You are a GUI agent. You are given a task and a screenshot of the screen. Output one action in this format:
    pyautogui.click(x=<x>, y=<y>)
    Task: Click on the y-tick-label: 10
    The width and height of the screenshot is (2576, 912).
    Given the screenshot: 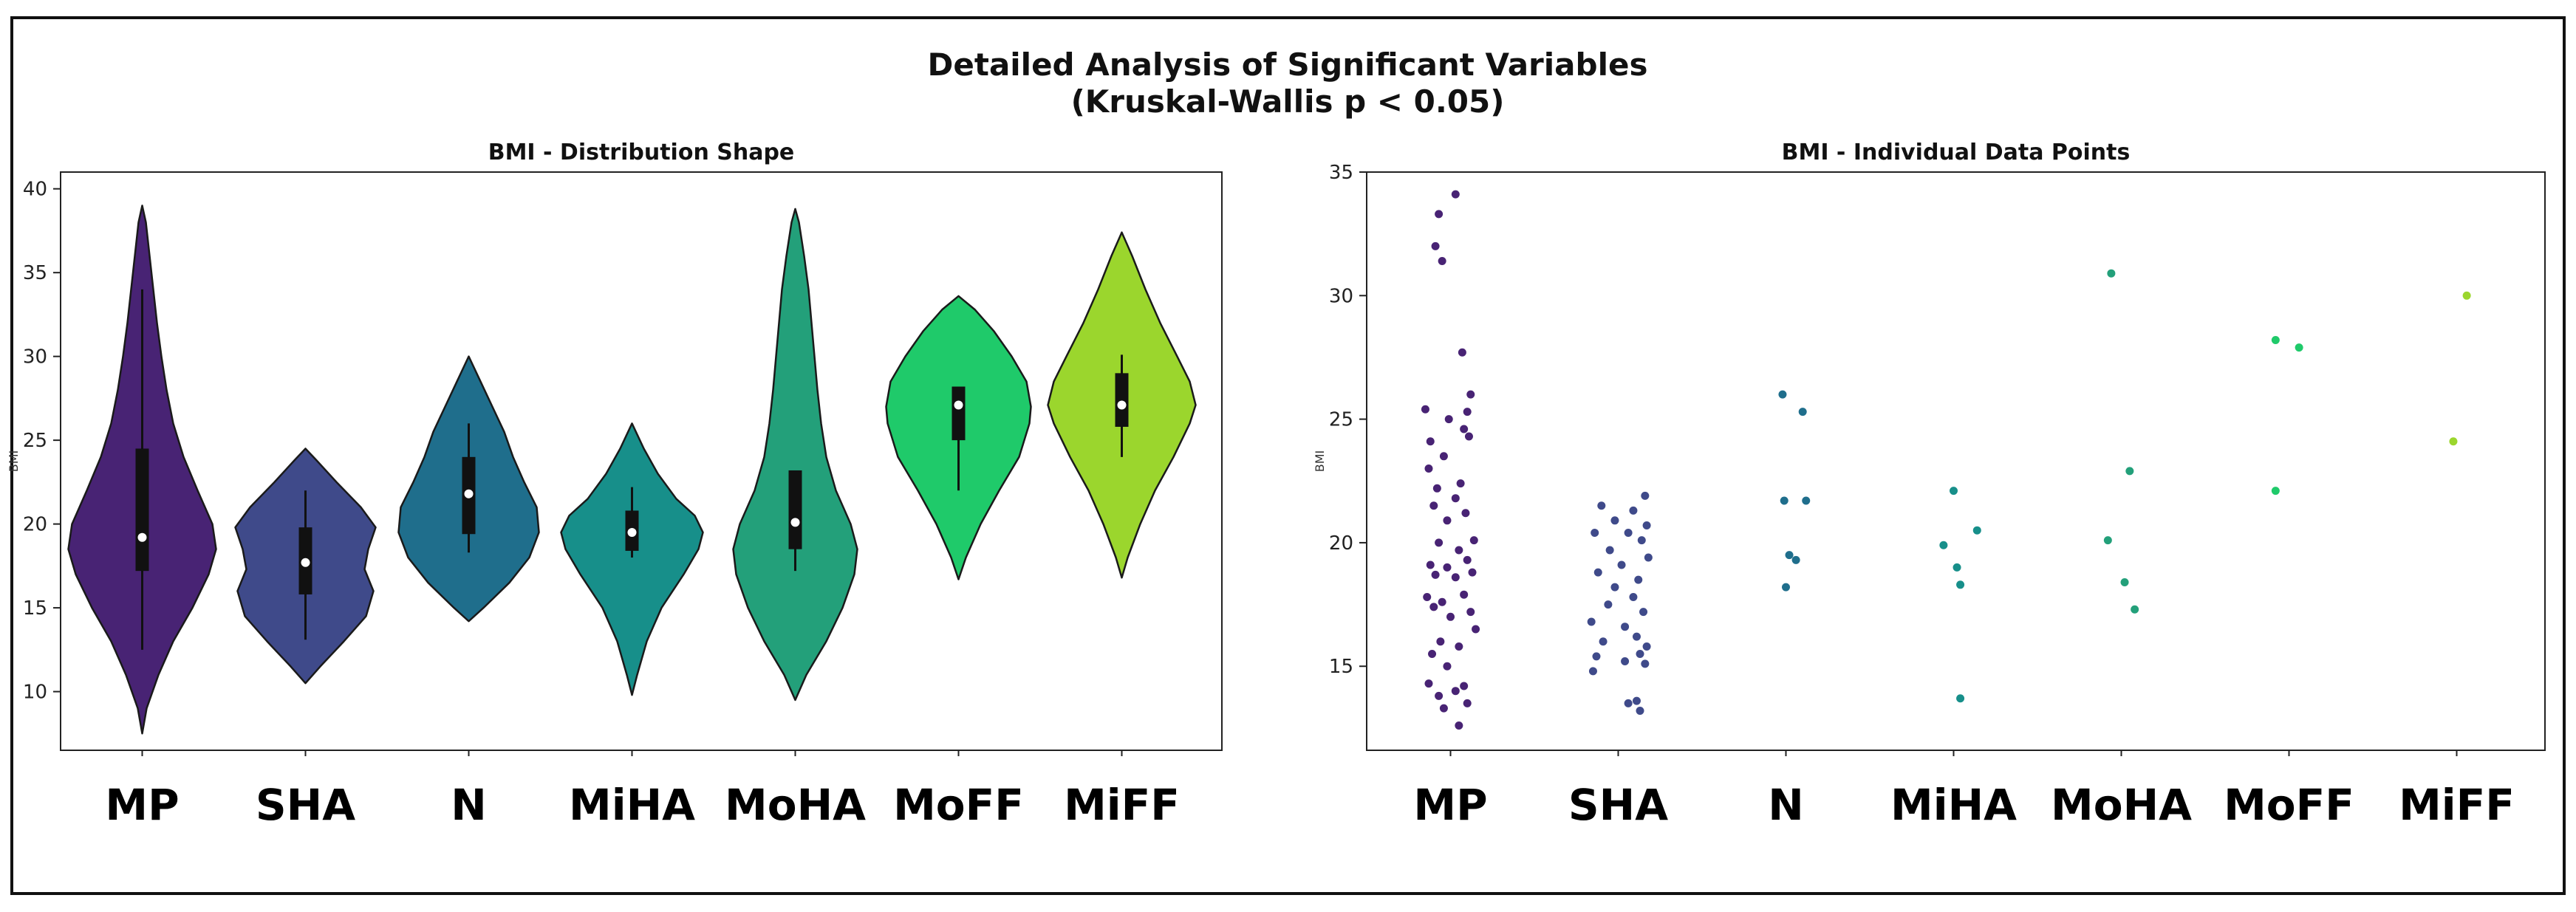 What is the action you would take?
    pyautogui.click(x=35, y=693)
    